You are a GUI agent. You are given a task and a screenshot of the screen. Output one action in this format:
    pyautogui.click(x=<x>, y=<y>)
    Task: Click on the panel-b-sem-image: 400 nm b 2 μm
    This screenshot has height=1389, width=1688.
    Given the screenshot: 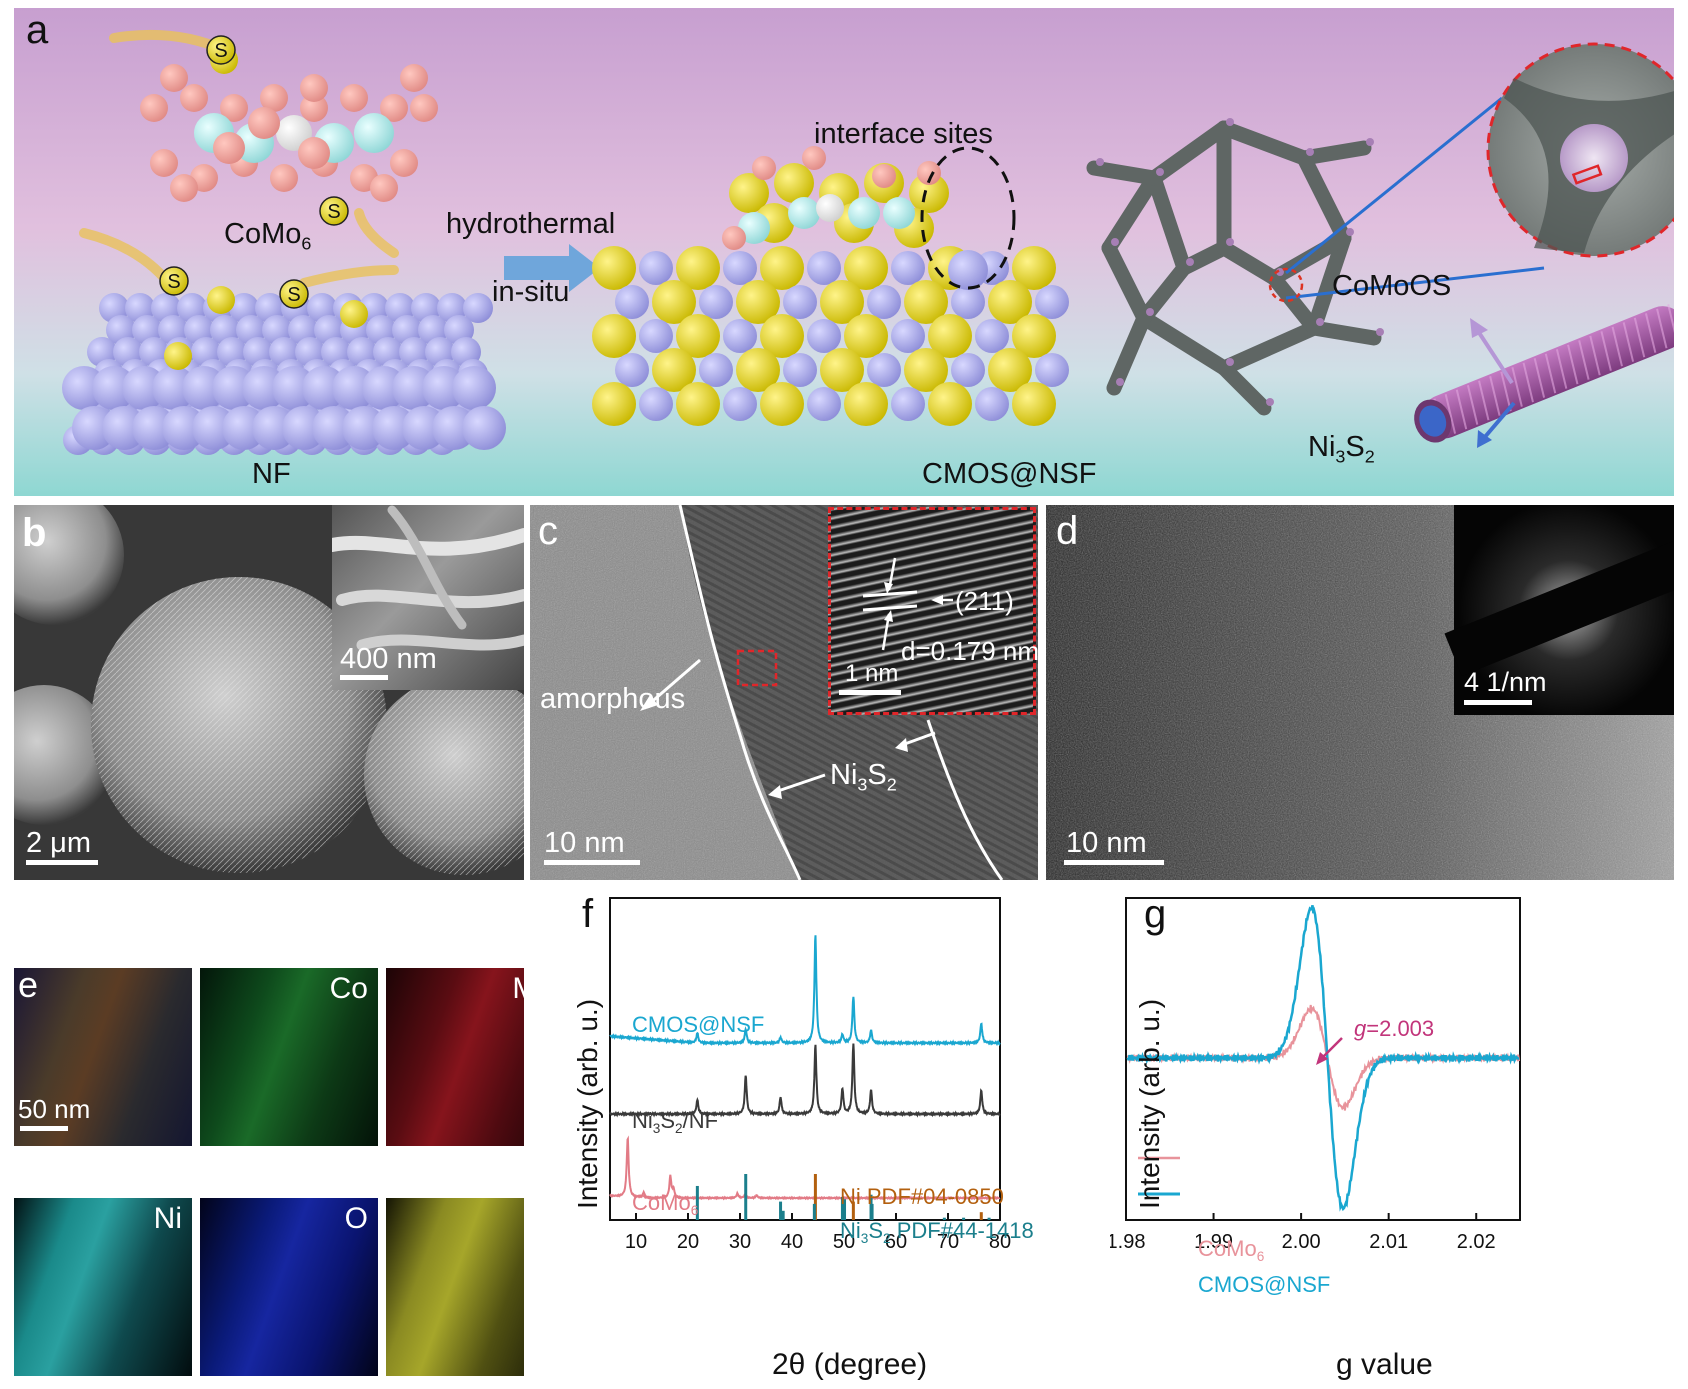 What is the action you would take?
    pyautogui.click(x=269, y=692)
    